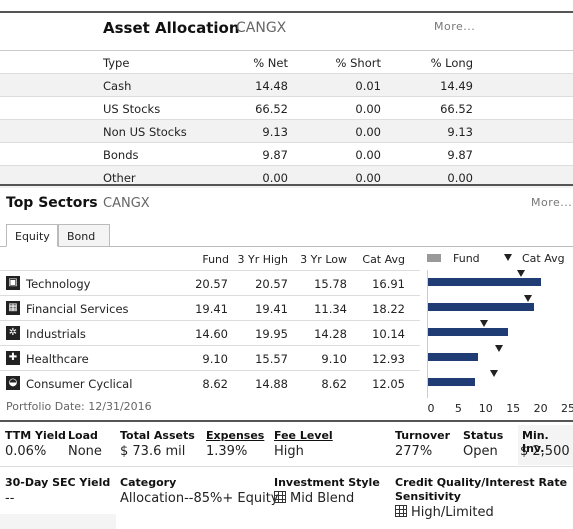  I want to click on min-inv-cell: Min. Inv., so click(545, 445).